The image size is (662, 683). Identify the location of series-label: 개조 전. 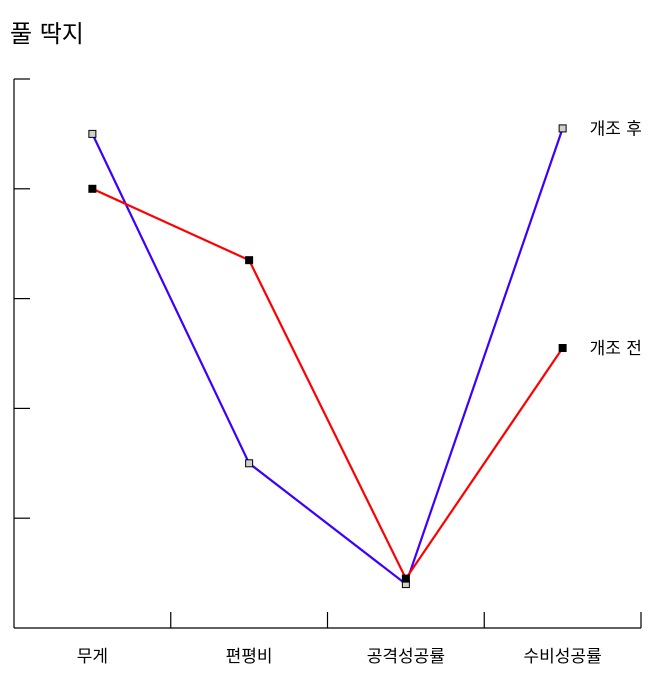
(616, 349).